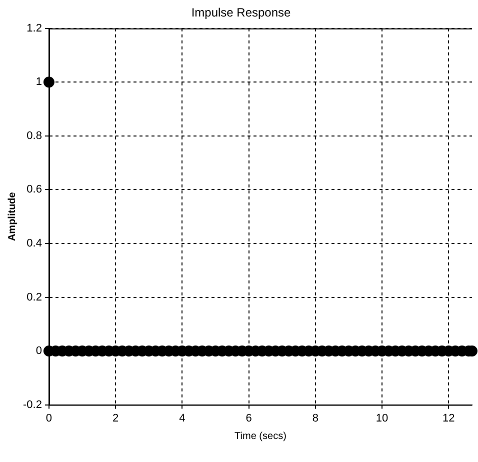 This screenshot has height=462, width=478. I want to click on x-tick-label: 10, so click(382, 418).